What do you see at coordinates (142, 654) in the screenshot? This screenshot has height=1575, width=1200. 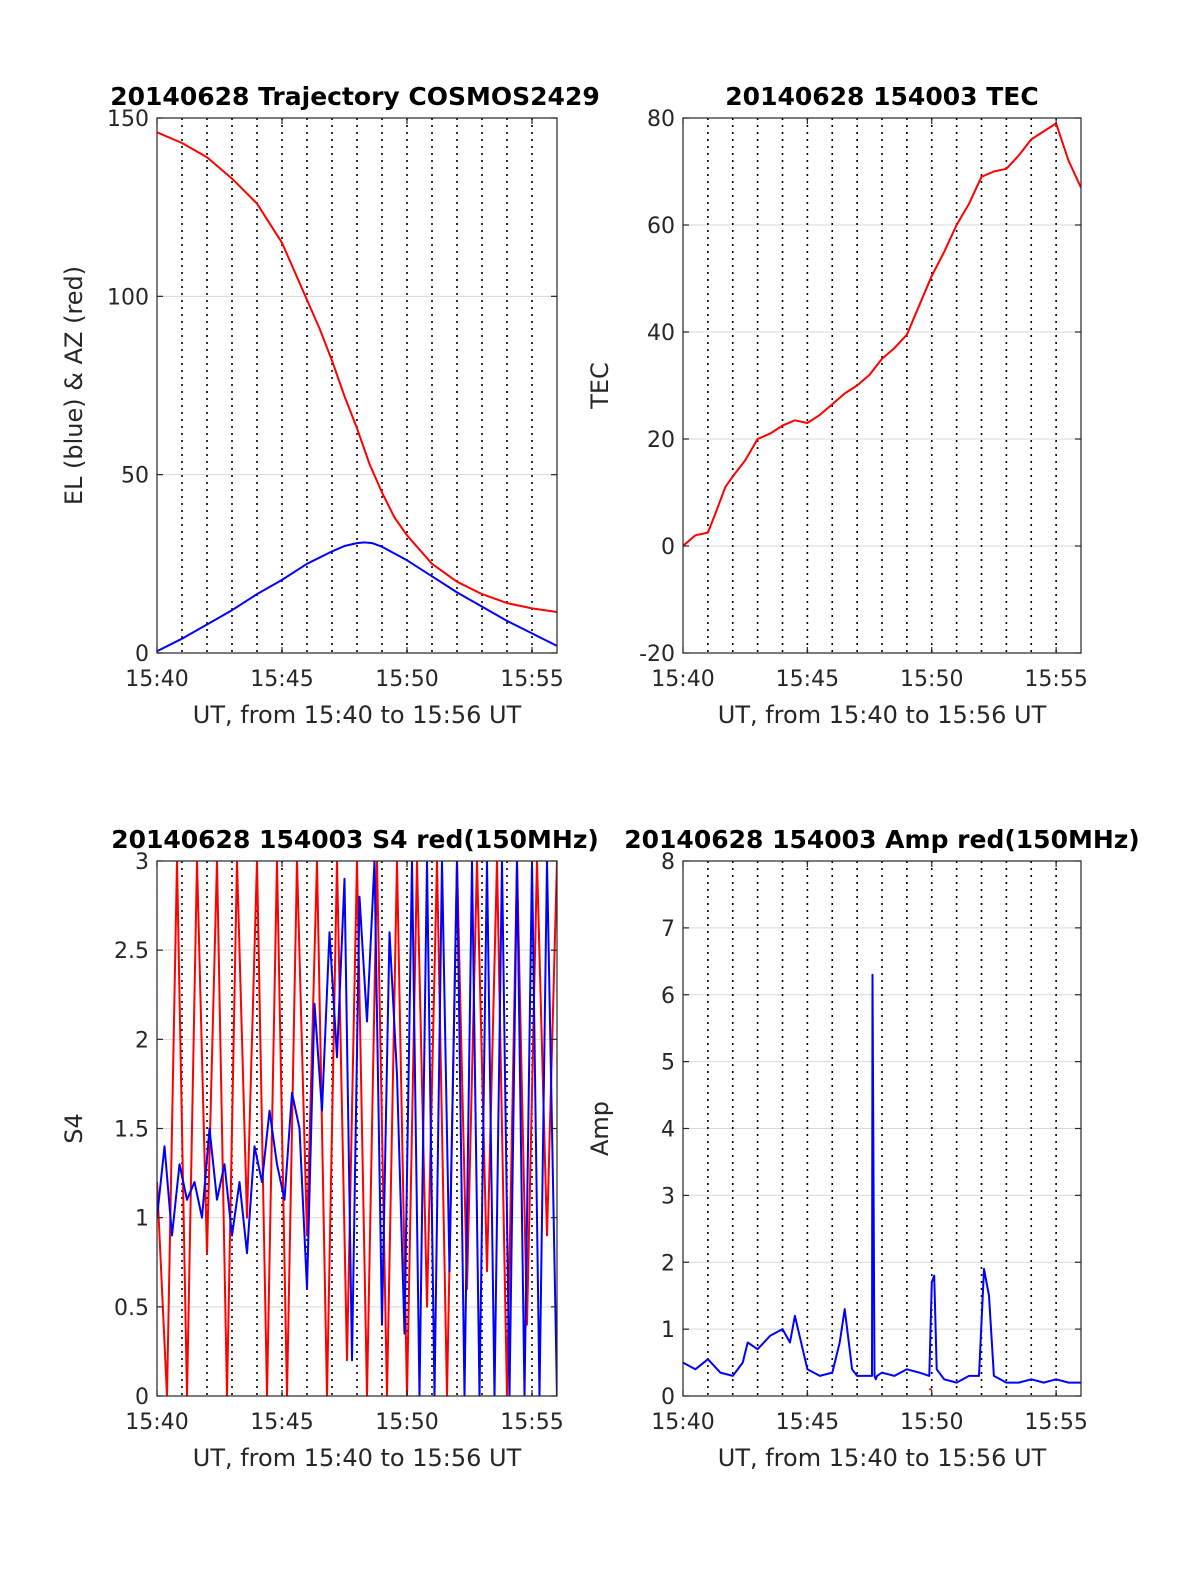 I see `trajectory-ytick-label: 0` at bounding box center [142, 654].